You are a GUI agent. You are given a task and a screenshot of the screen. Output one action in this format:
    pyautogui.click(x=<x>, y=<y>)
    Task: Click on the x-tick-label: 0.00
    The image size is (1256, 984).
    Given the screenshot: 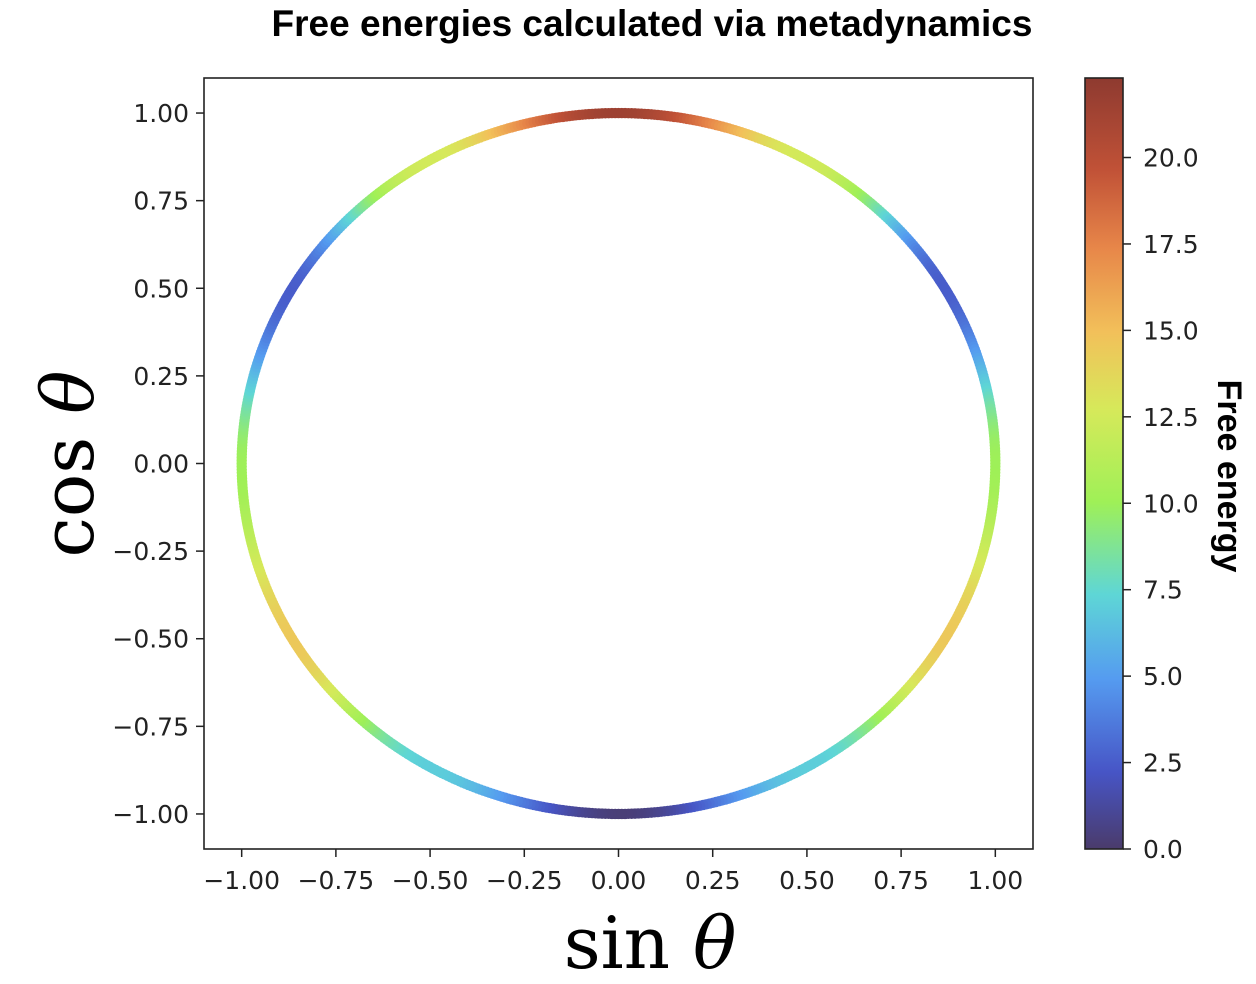 What is the action you would take?
    pyautogui.click(x=619, y=880)
    